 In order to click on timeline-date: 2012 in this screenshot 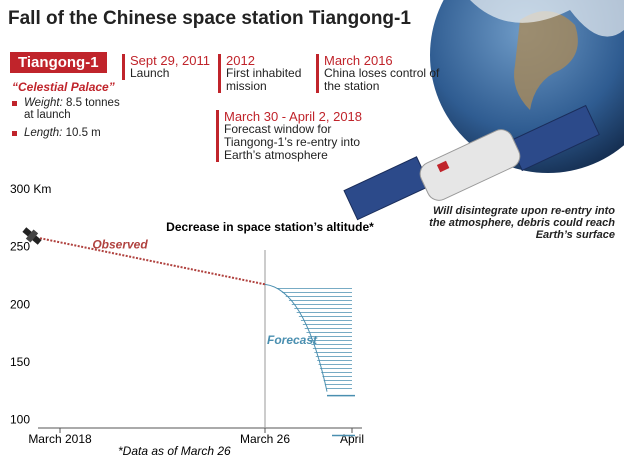, I will do `click(240, 60)`.